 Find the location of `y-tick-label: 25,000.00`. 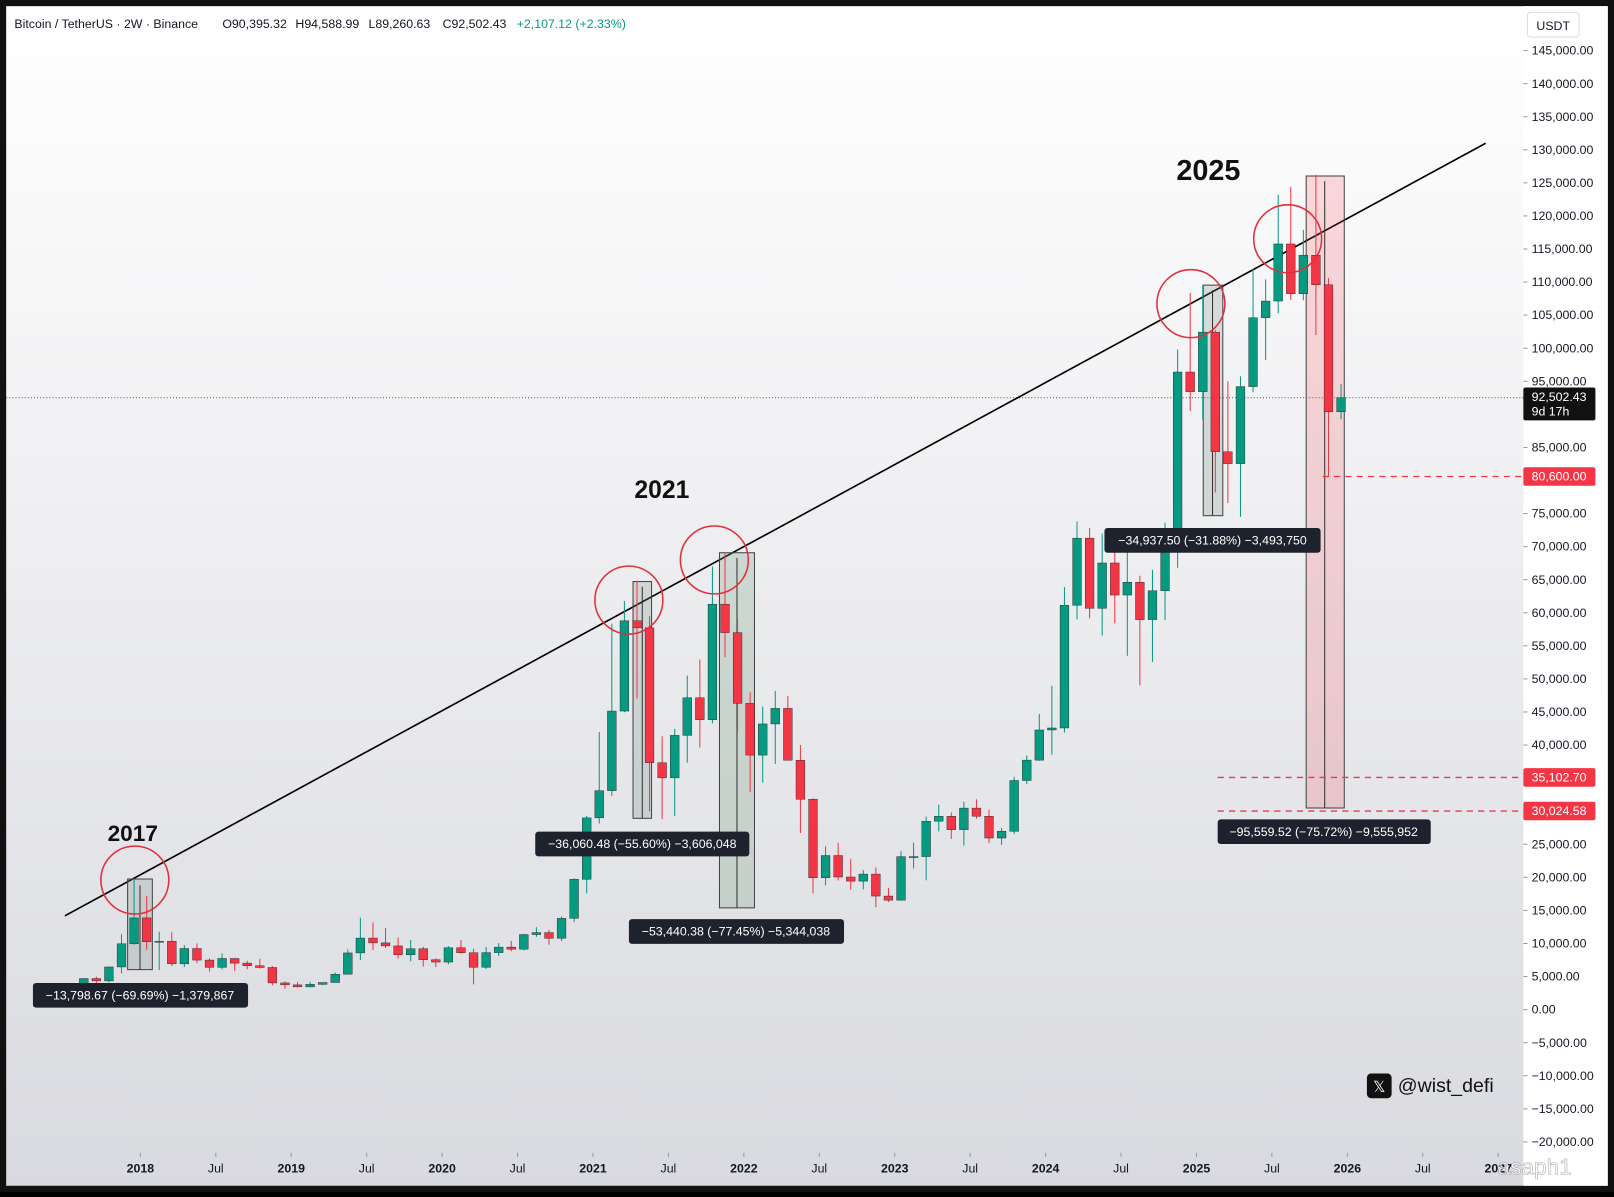

y-tick-label: 25,000.00 is located at coordinates (1559, 844).